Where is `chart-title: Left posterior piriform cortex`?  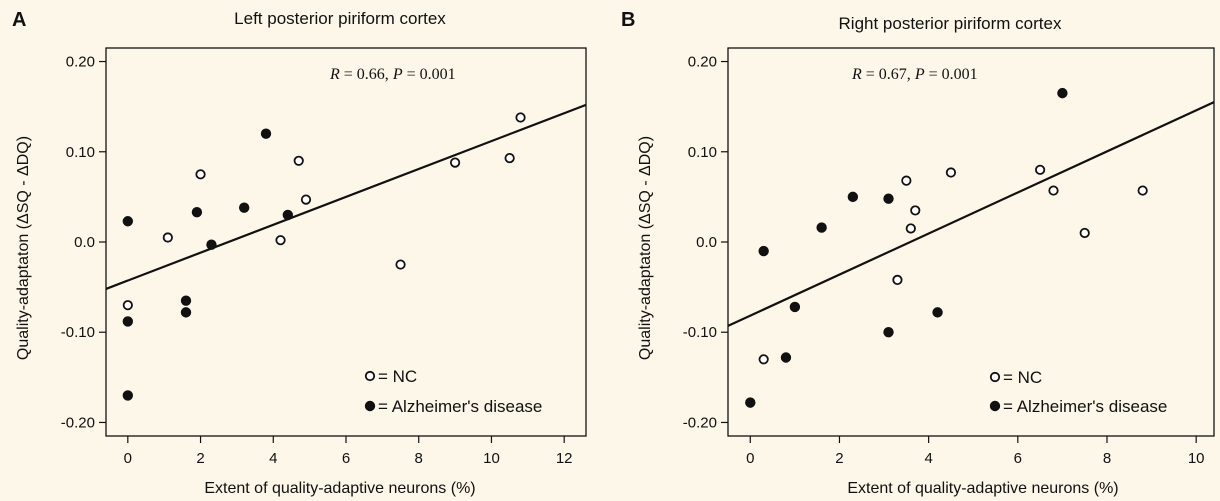 chart-title: Left posterior piriform cortex is located at coordinates (340, 18).